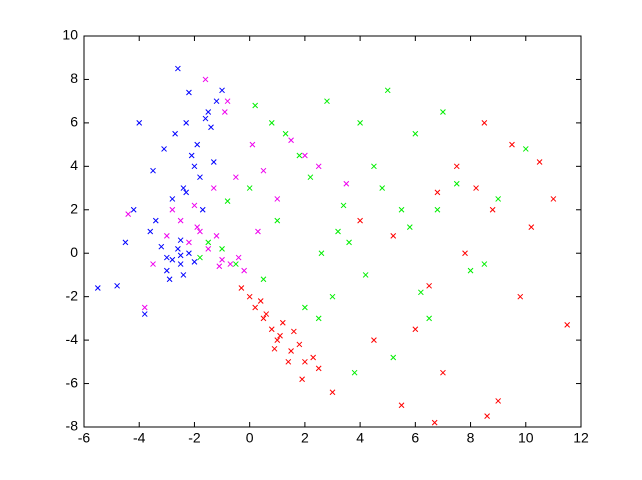  Describe the element at coordinates (72, 295) in the screenshot. I see `y-tick-label: -2` at that location.